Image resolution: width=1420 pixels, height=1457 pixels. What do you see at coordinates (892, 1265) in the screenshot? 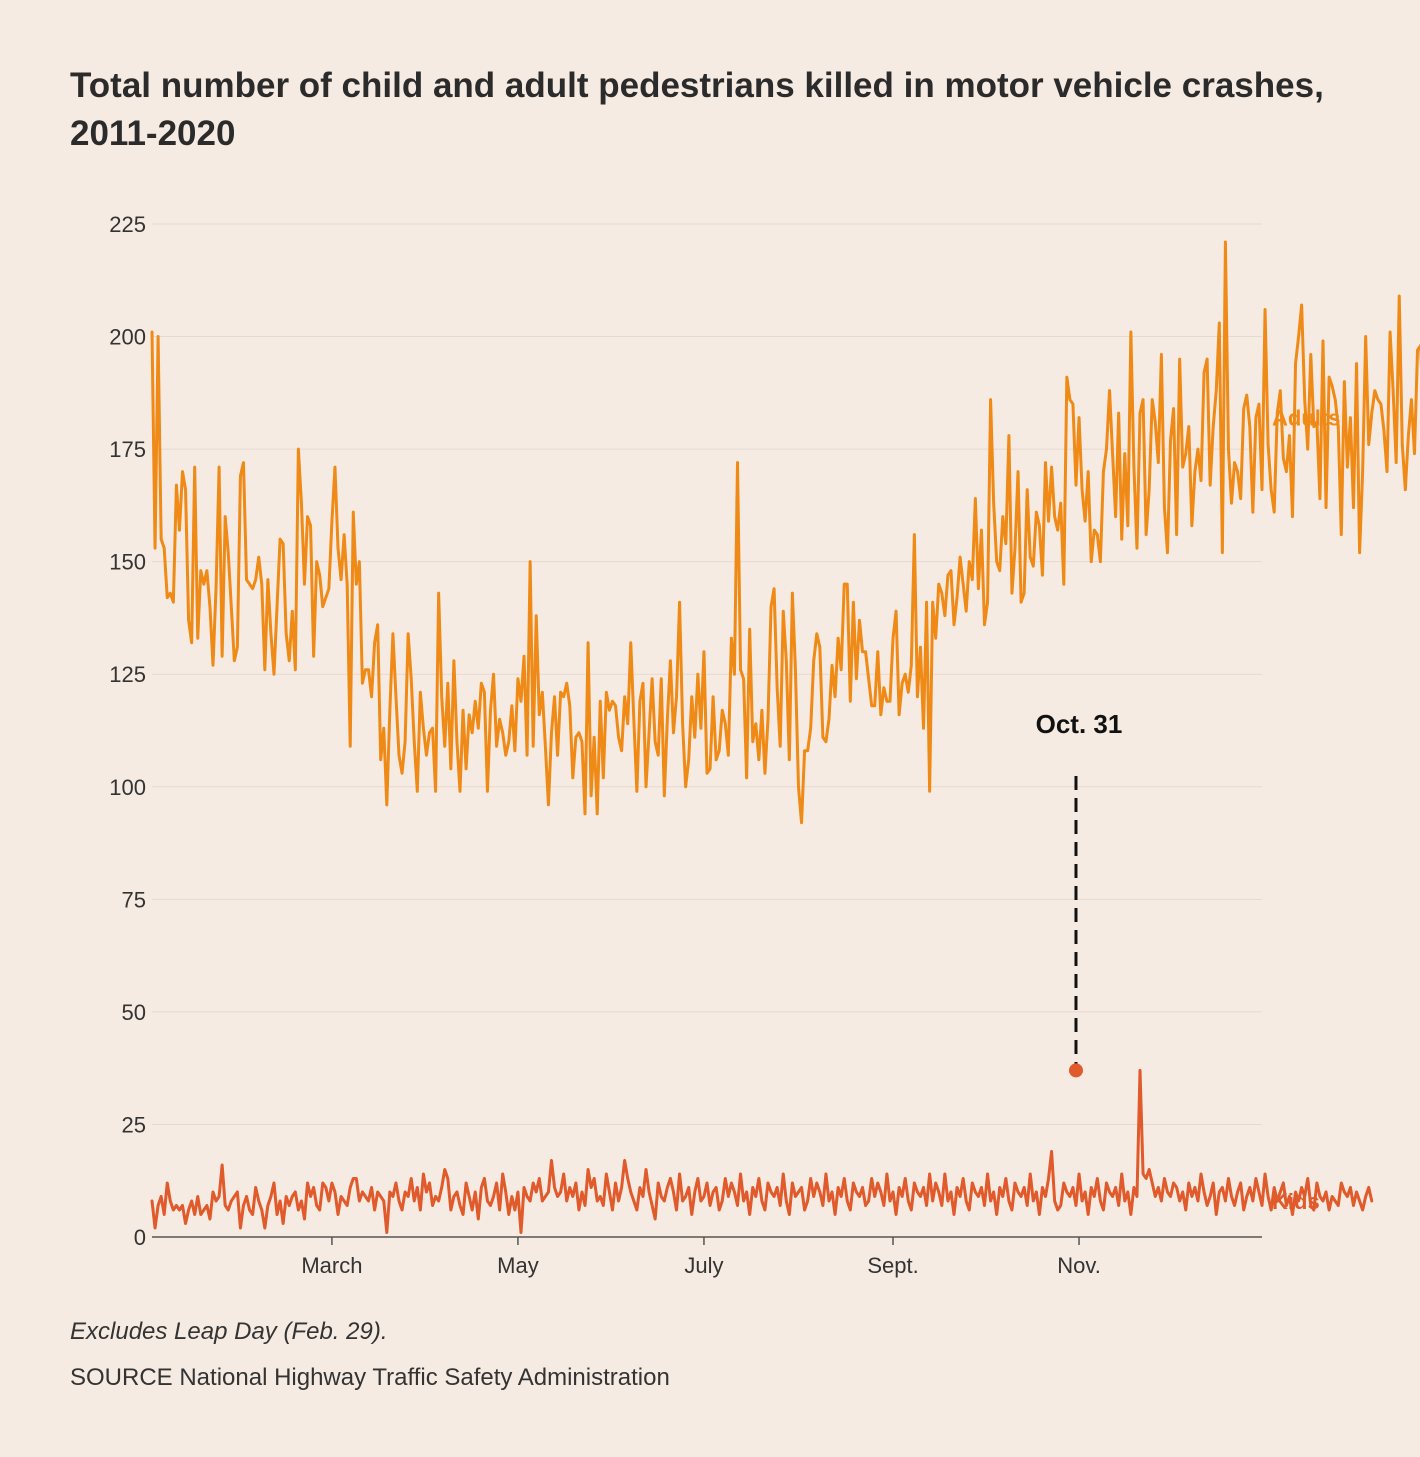
I see `x-tick-label-sept: Sept.` at bounding box center [892, 1265].